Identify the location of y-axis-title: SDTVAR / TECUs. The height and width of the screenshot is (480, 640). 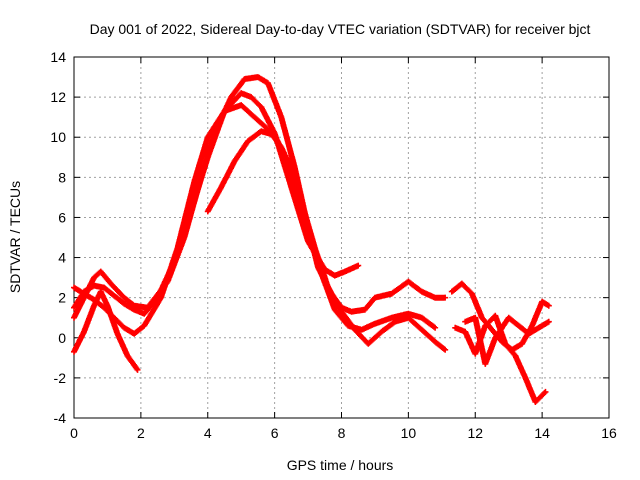
(15, 237).